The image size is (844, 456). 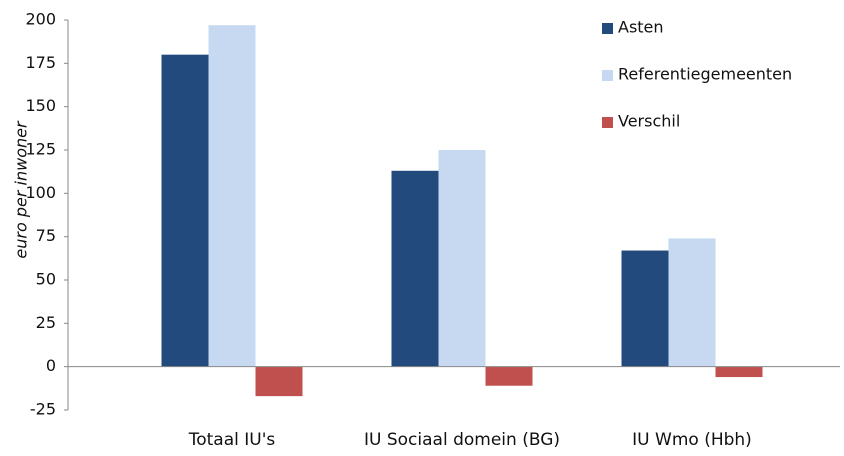 What do you see at coordinates (21, 189) in the screenshot?
I see `y-axis-label: euro per inwoner` at bounding box center [21, 189].